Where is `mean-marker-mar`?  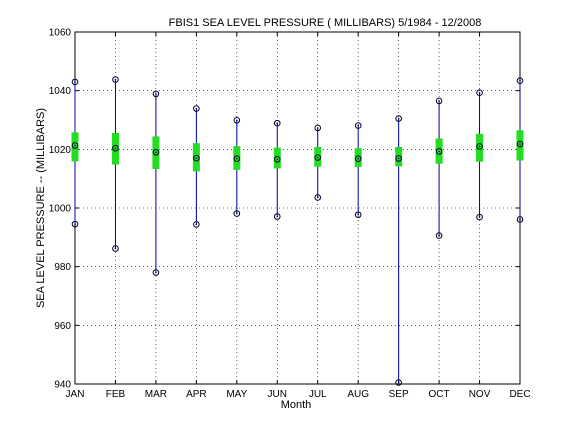
mean-marker-mar is located at coordinates (156, 152).